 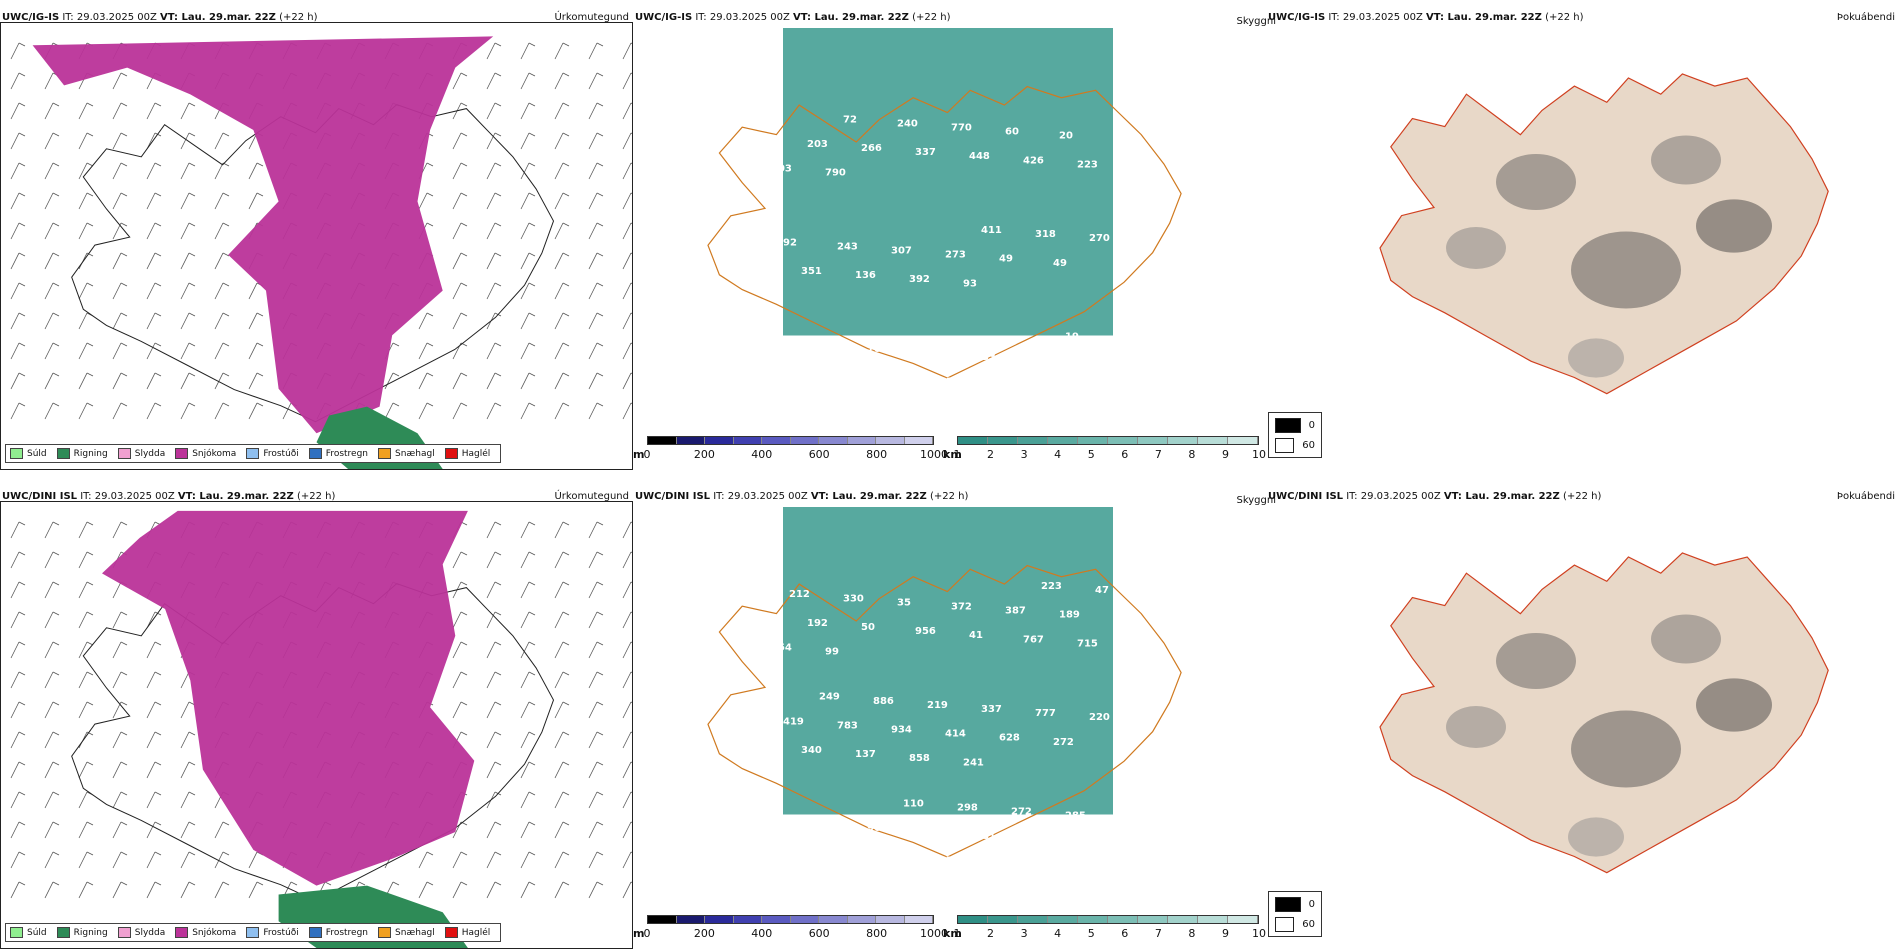 What do you see at coordinates (811, 750) in the screenshot?
I see `cloud-base-label: 340` at bounding box center [811, 750].